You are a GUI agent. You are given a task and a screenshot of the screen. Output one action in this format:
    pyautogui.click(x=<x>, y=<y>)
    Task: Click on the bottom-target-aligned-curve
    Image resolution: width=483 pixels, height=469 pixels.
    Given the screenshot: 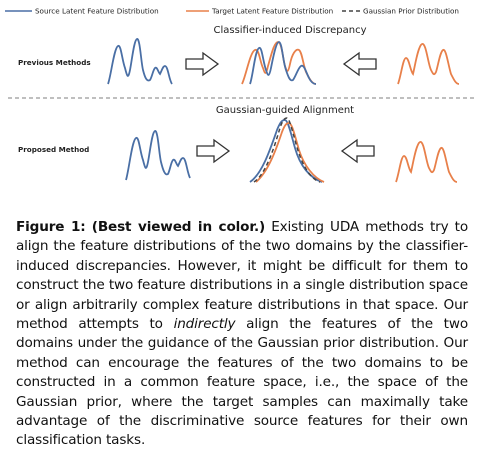 What is the action you would take?
    pyautogui.click(x=290, y=152)
    